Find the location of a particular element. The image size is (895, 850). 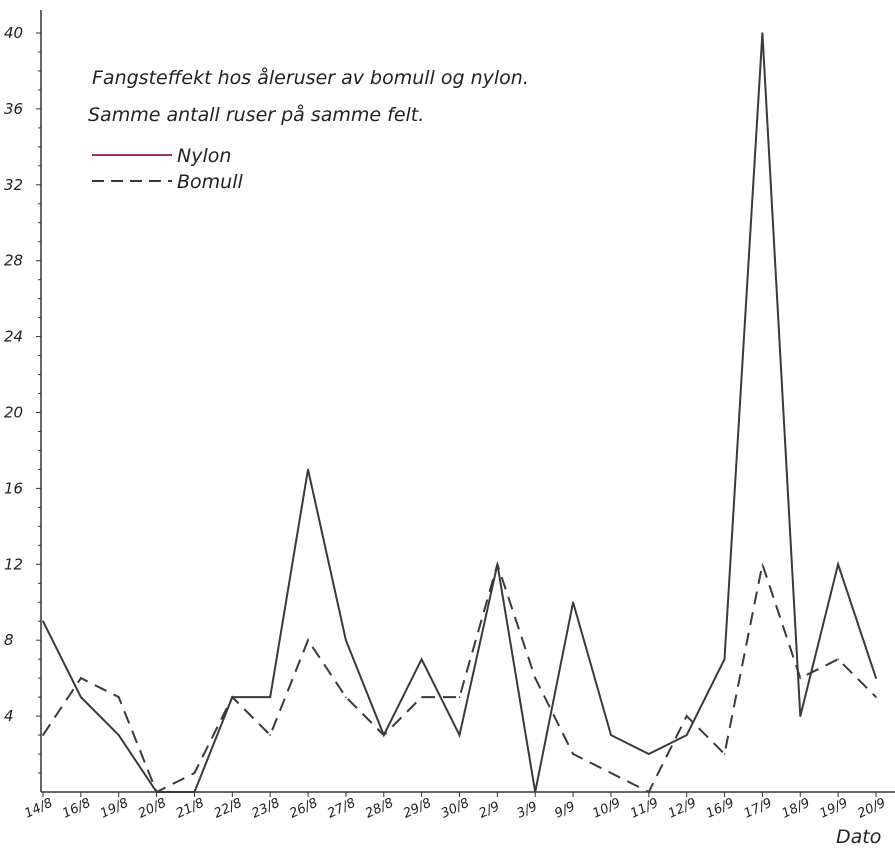

x-tick-label: 16/9 is located at coordinates (720, 809).